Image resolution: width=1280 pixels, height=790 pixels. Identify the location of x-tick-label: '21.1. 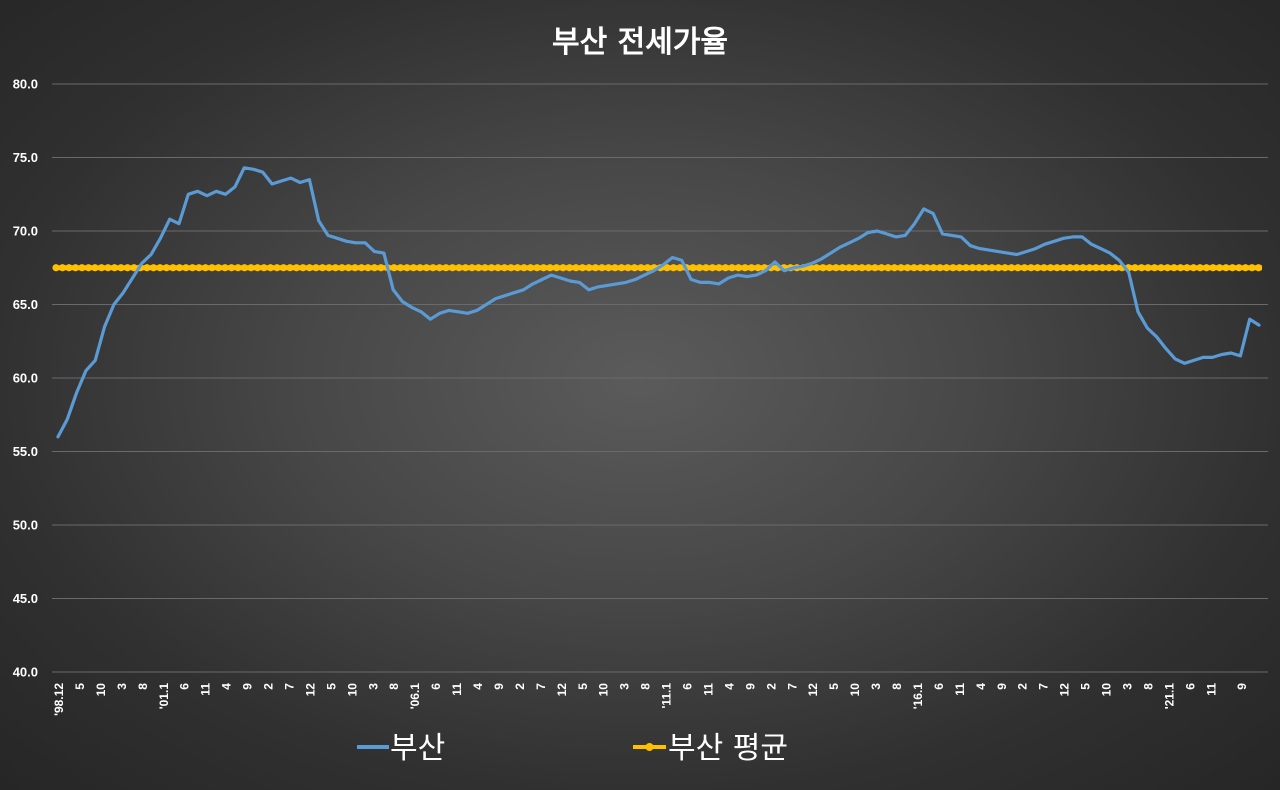
(1169, 696).